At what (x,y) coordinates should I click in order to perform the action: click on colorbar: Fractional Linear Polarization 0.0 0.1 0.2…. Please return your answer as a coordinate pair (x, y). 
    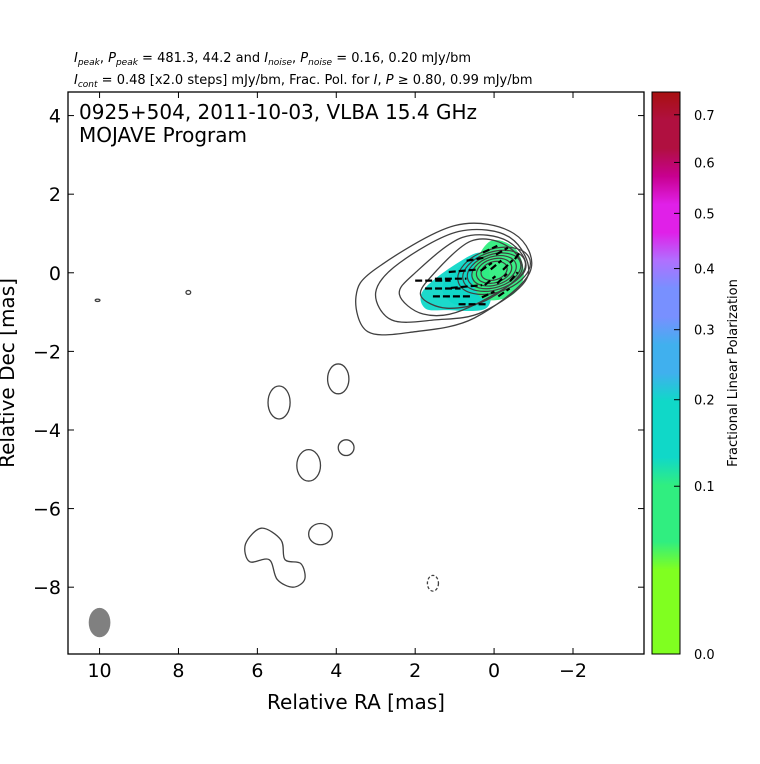
    Looking at the image, I should click on (696, 377).